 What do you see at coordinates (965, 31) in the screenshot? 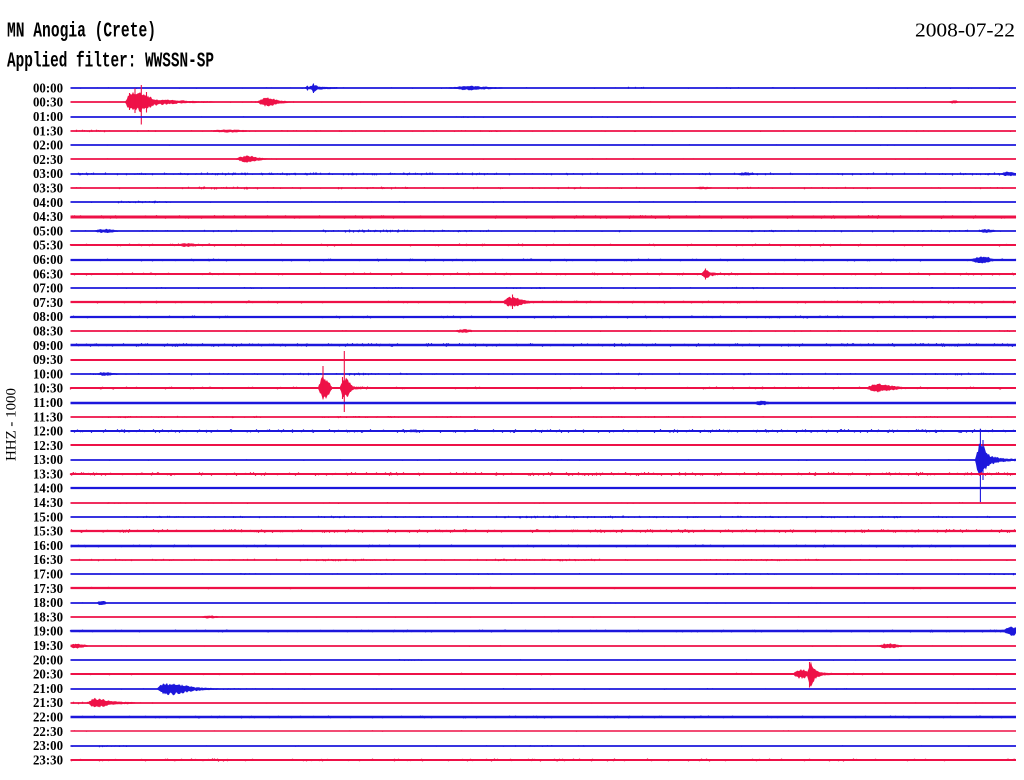
I see `svg-text: 2008-07-22` at bounding box center [965, 31].